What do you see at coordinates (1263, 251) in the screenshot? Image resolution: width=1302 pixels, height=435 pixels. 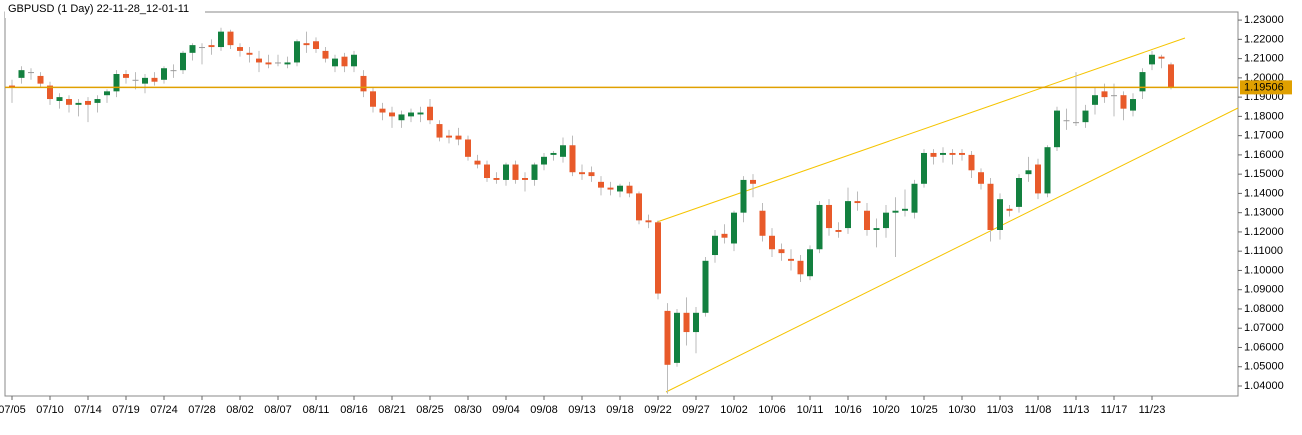 I see `y-tick-label: 1.11000` at bounding box center [1263, 251].